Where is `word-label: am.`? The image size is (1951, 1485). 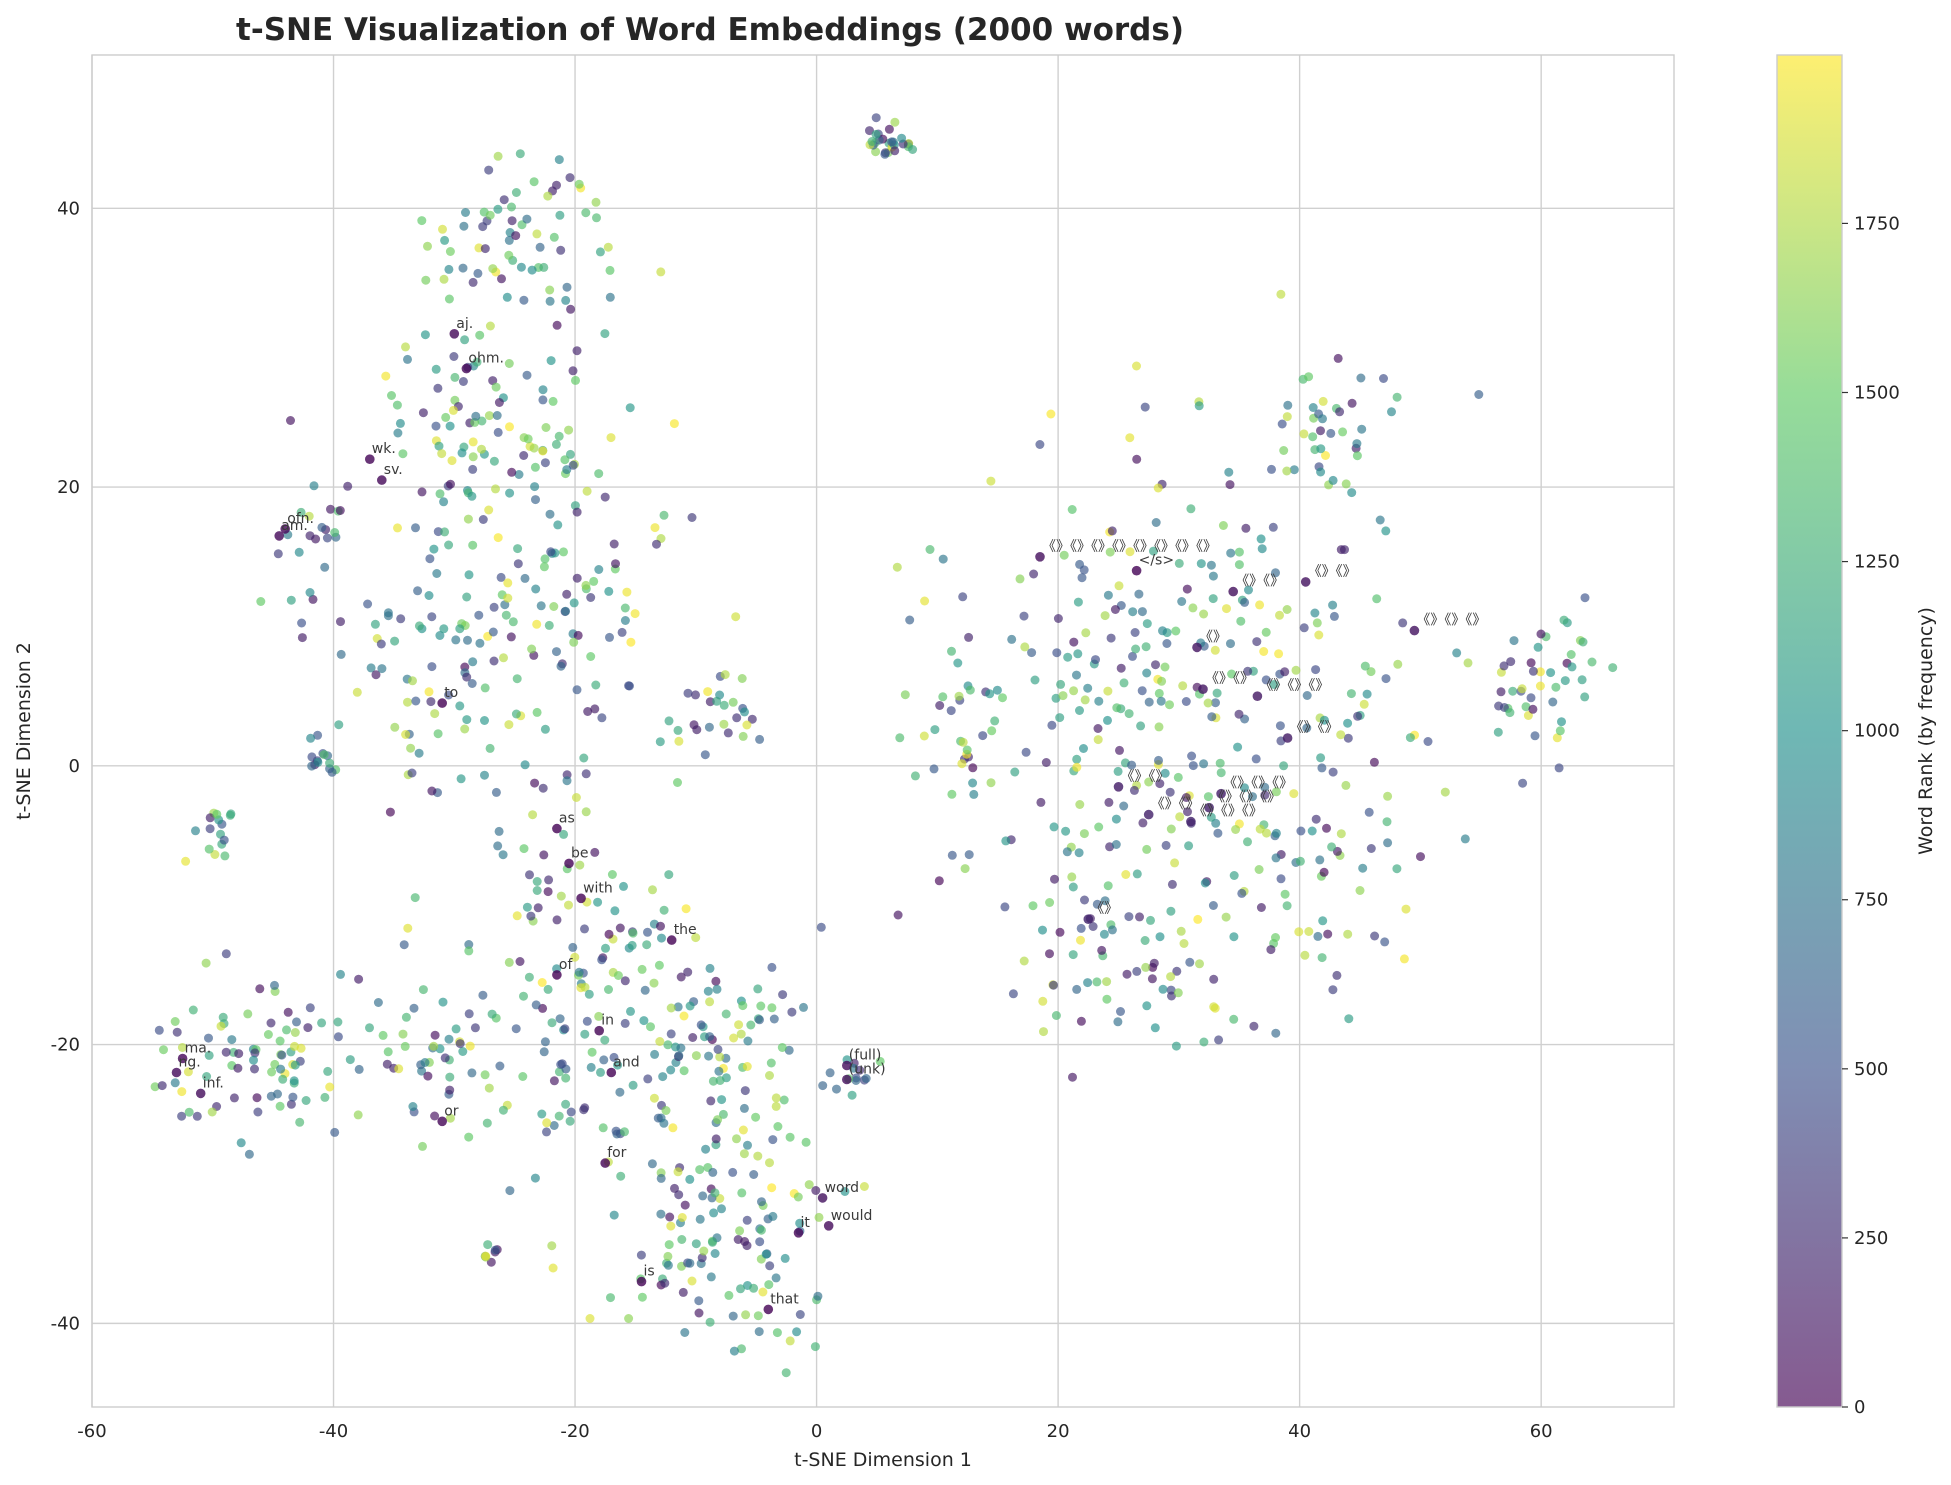
word-label: am. is located at coordinates (294, 526).